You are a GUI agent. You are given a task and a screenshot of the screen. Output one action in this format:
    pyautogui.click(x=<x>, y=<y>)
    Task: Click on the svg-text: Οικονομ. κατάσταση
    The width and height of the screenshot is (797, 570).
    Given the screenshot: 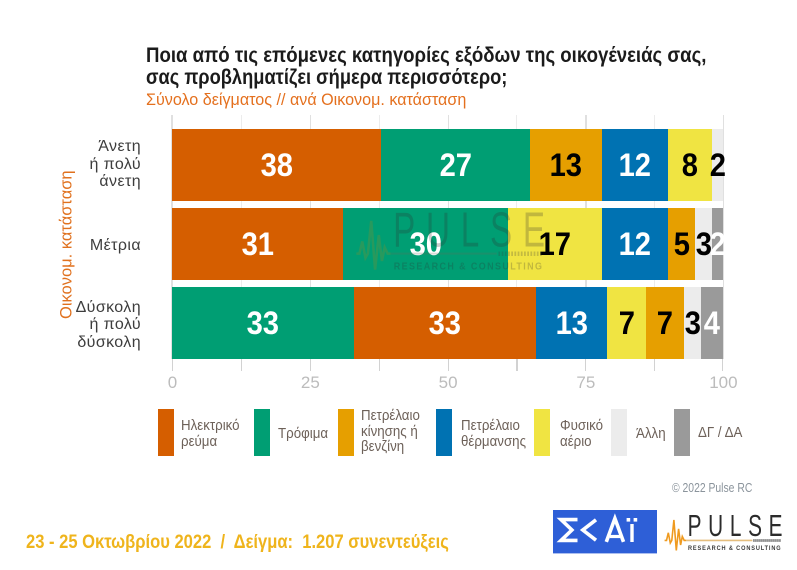 What is the action you would take?
    pyautogui.click(x=67, y=244)
    